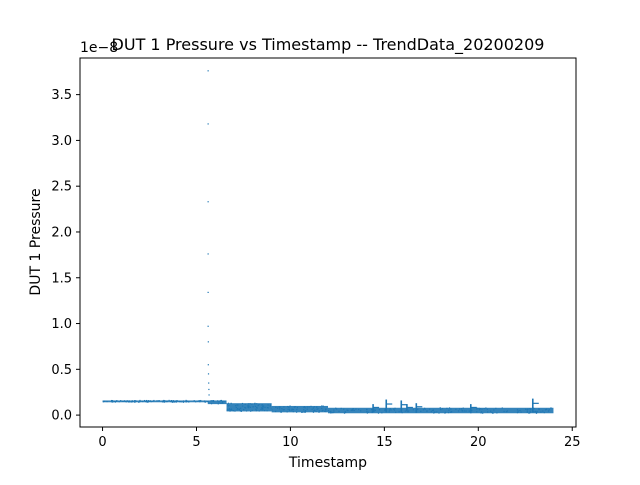  Describe the element at coordinates (61, 232) in the screenshot. I see `y-tick-label: 2.0` at that location.